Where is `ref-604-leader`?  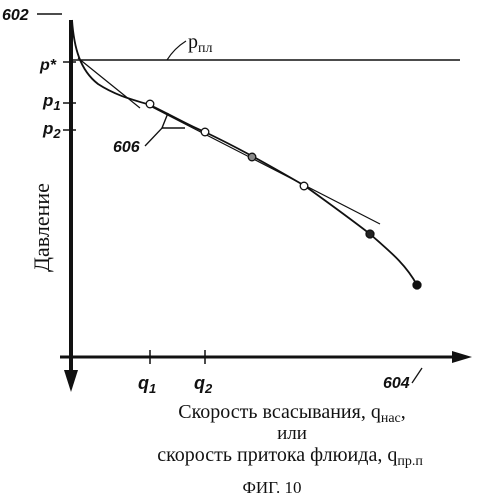
ref-604-leader is located at coordinates (417, 375).